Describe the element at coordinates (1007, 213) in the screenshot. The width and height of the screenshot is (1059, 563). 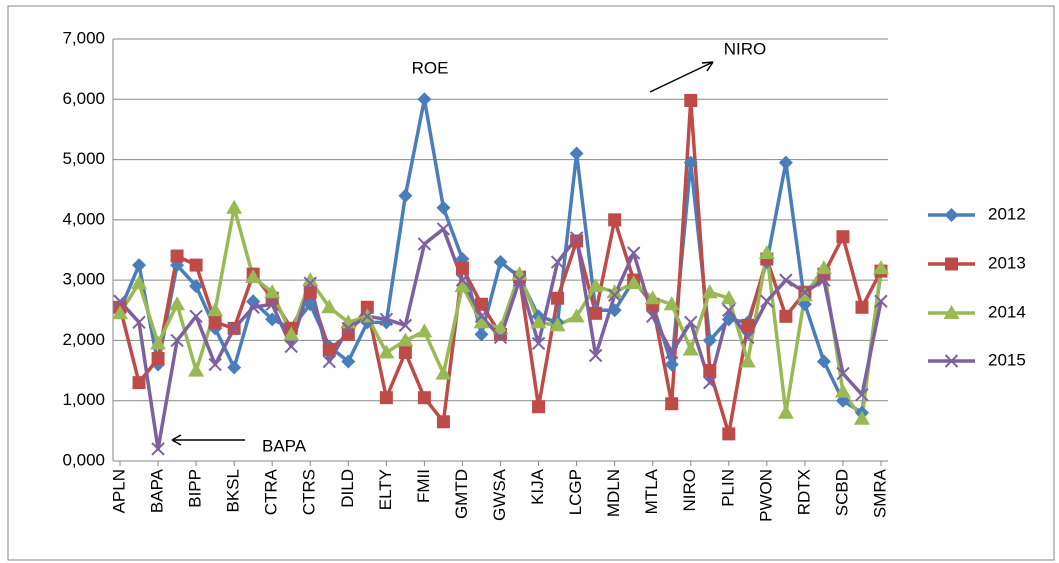
I see `legend-label: 2012` at that location.